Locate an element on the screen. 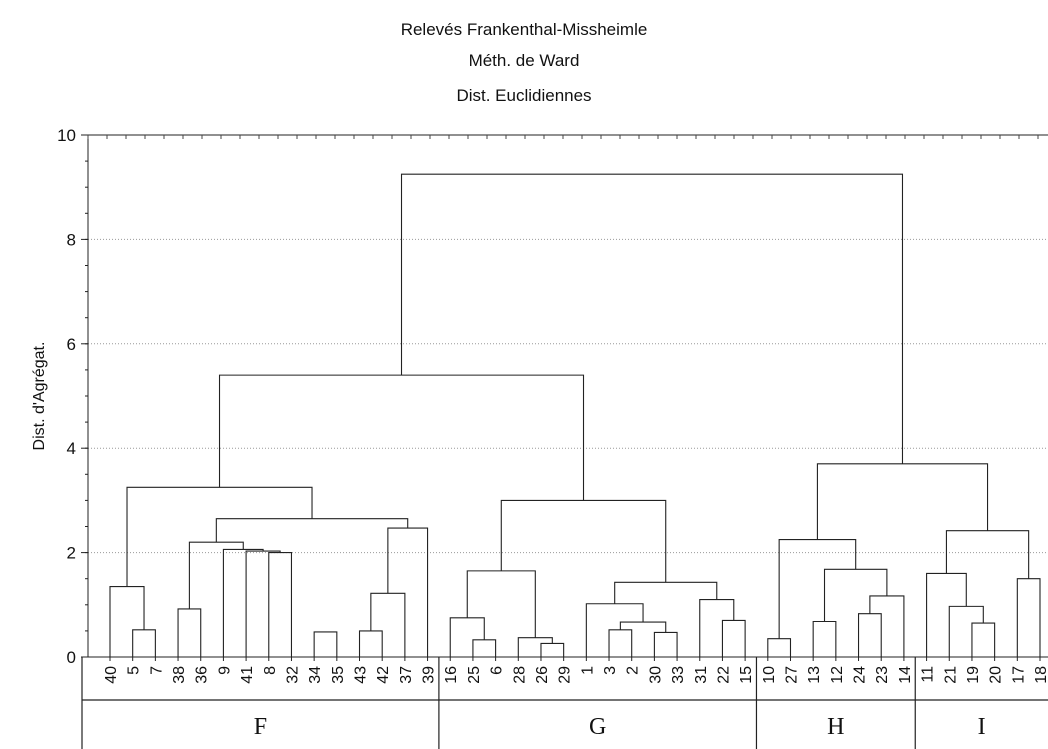  leaf-label: 8 is located at coordinates (270, 670).